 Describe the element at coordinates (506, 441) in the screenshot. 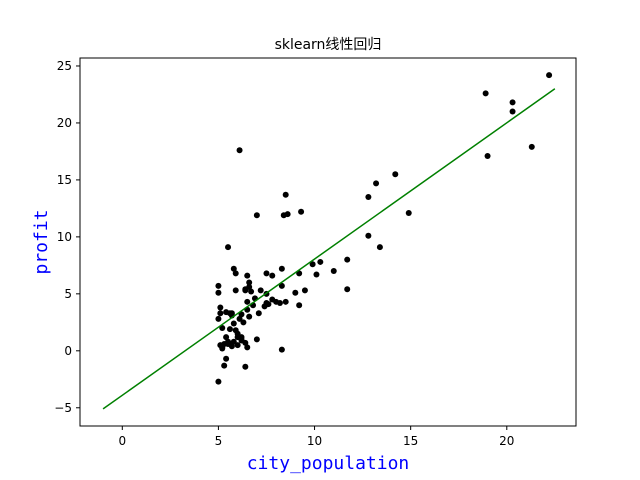

I see `x-tick-label: 20` at that location.